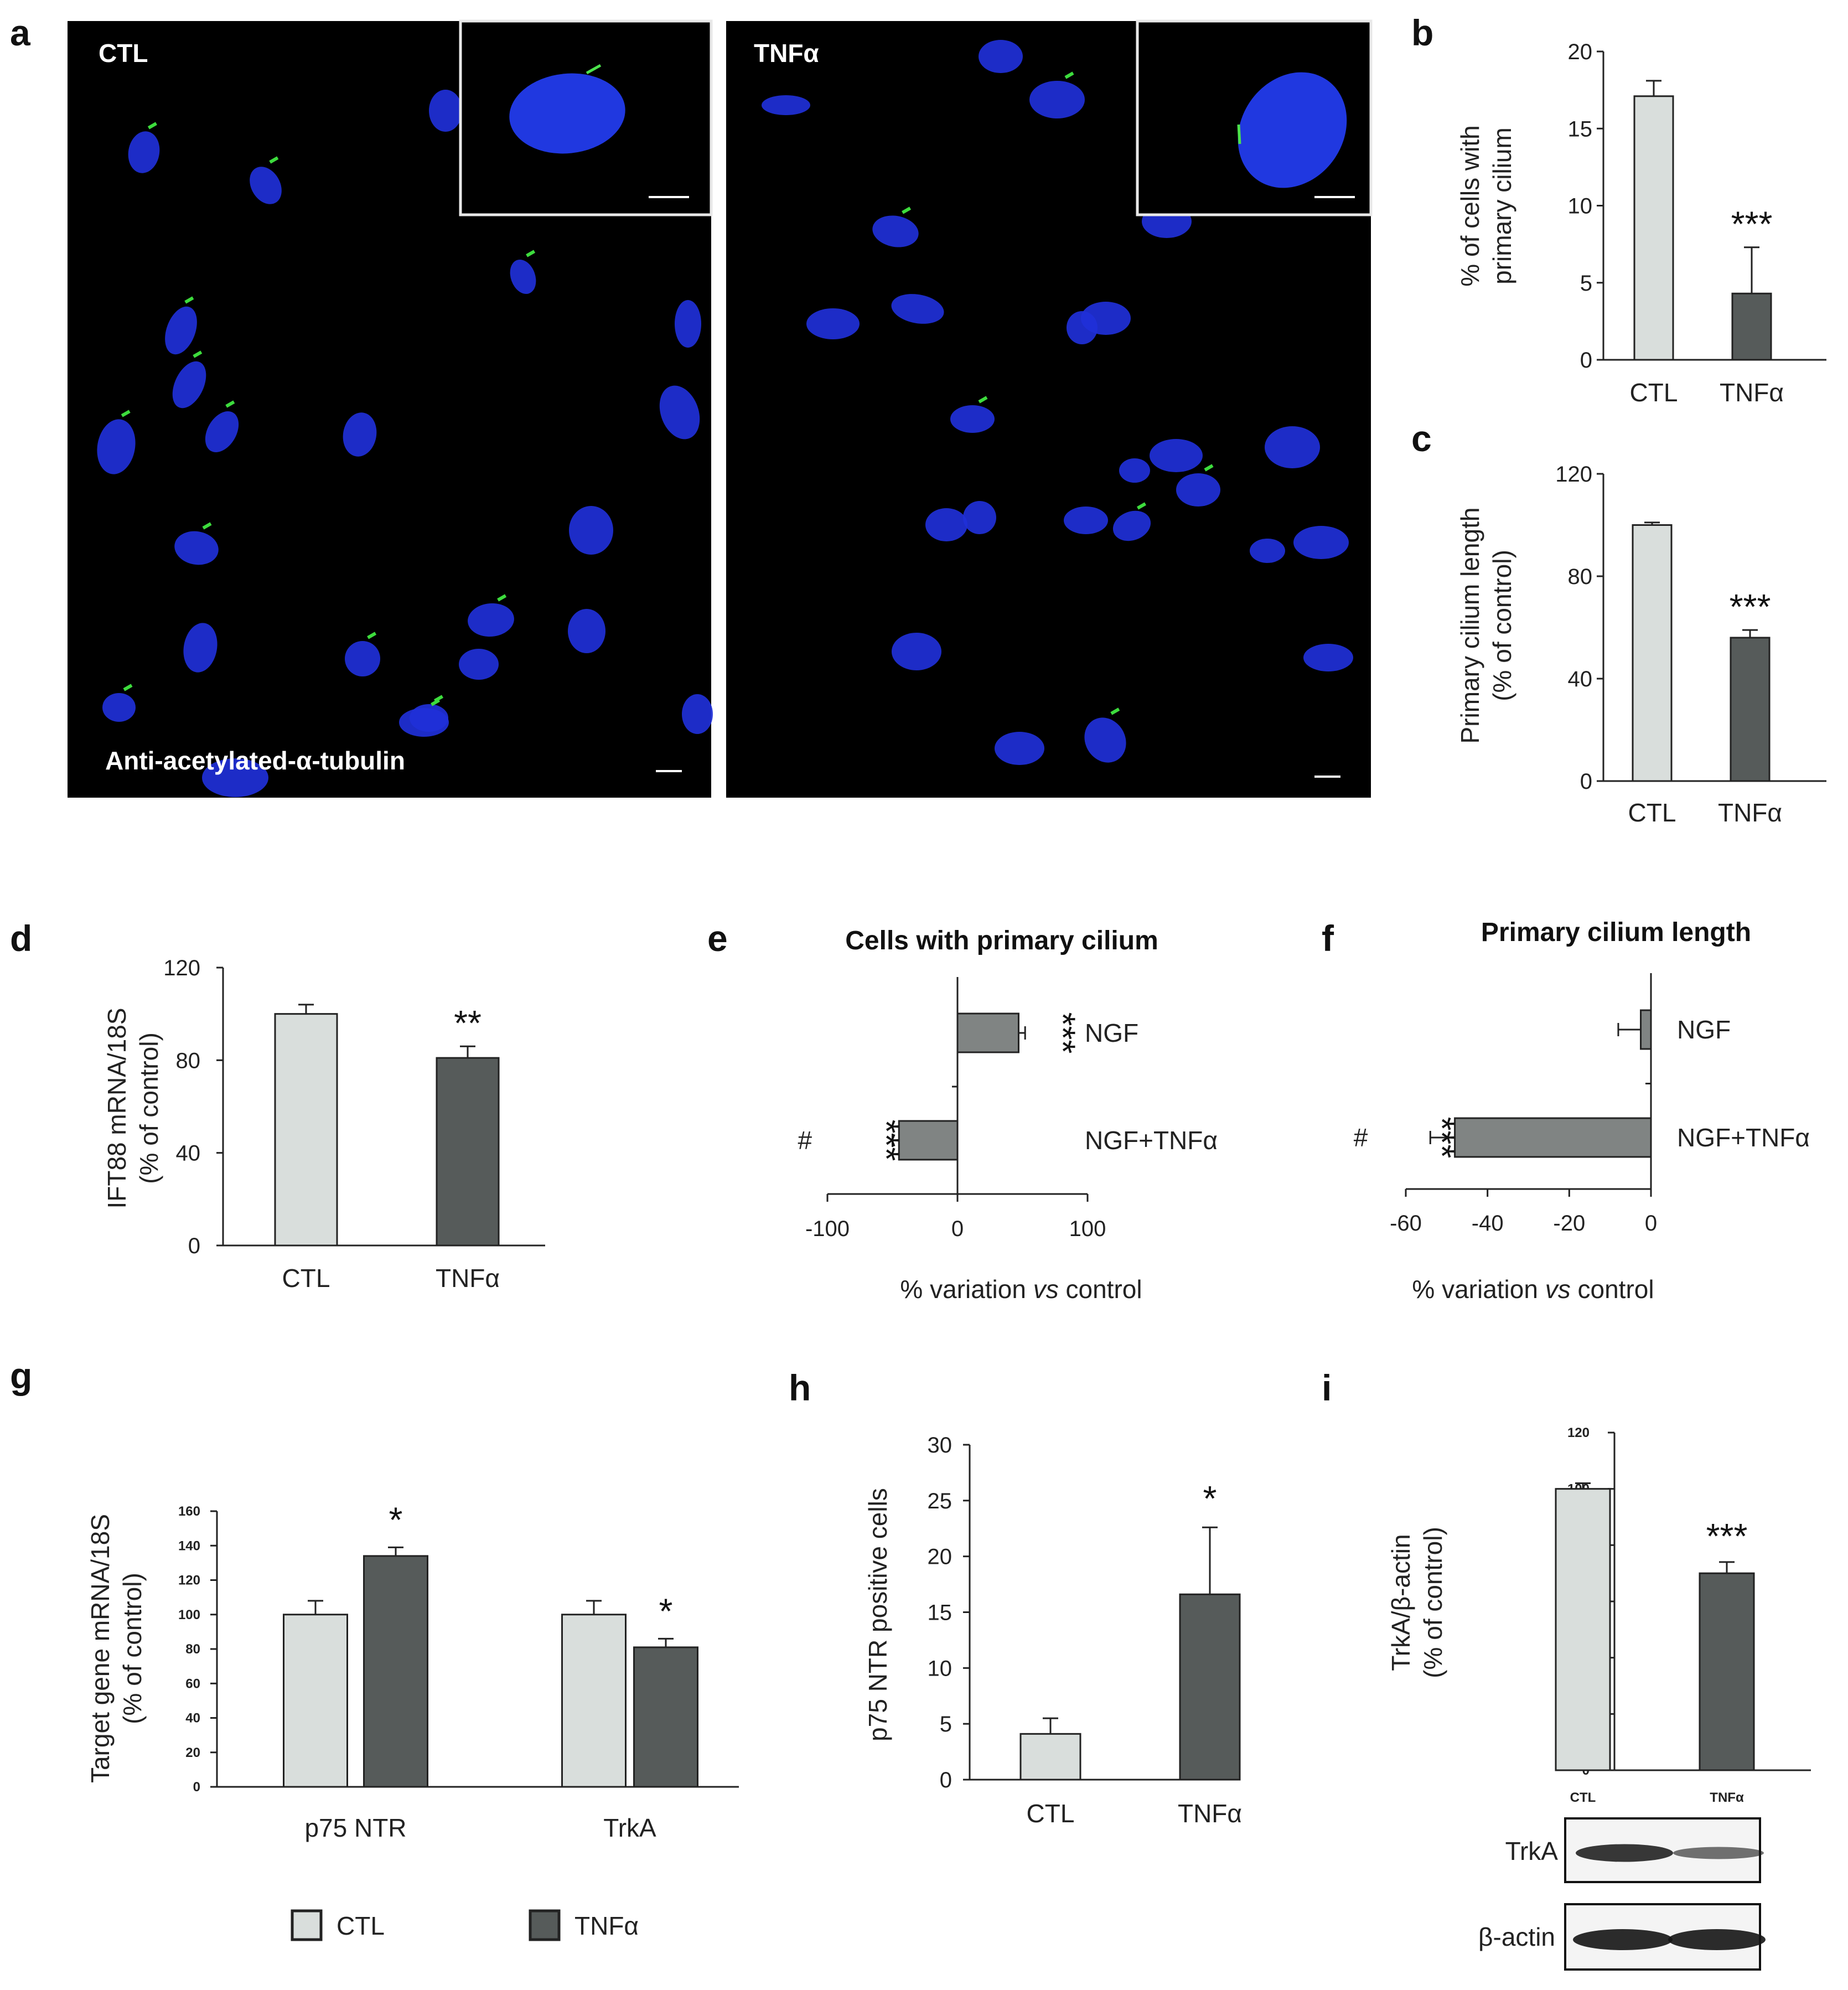 The width and height of the screenshot is (1848, 1990). I want to click on y-axis-title: IFT88 mRNA/18S (% of control), so click(132, 1108).